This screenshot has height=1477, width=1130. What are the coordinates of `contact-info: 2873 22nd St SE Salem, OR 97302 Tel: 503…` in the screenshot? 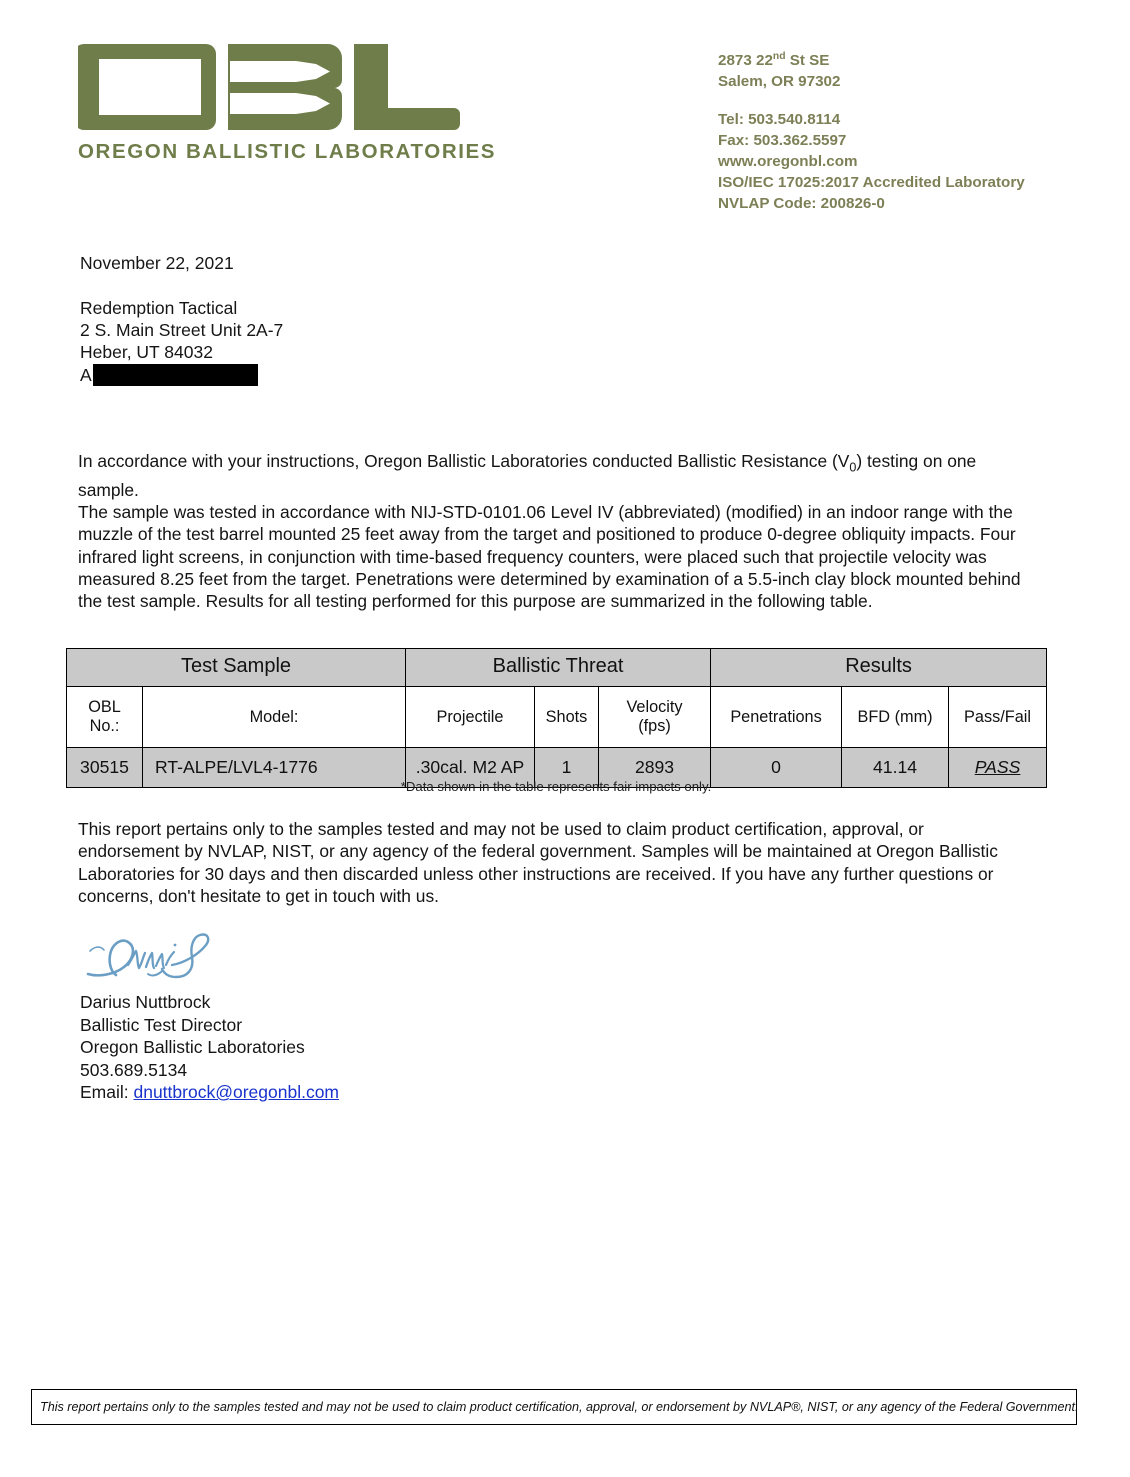 It's located at (871, 130).